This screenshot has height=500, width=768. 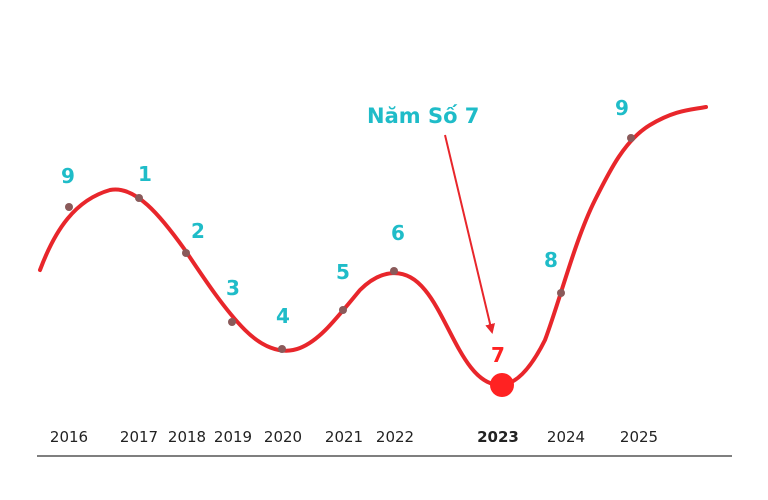 I want to click on x-tick-label: 2025, so click(x=639, y=437).